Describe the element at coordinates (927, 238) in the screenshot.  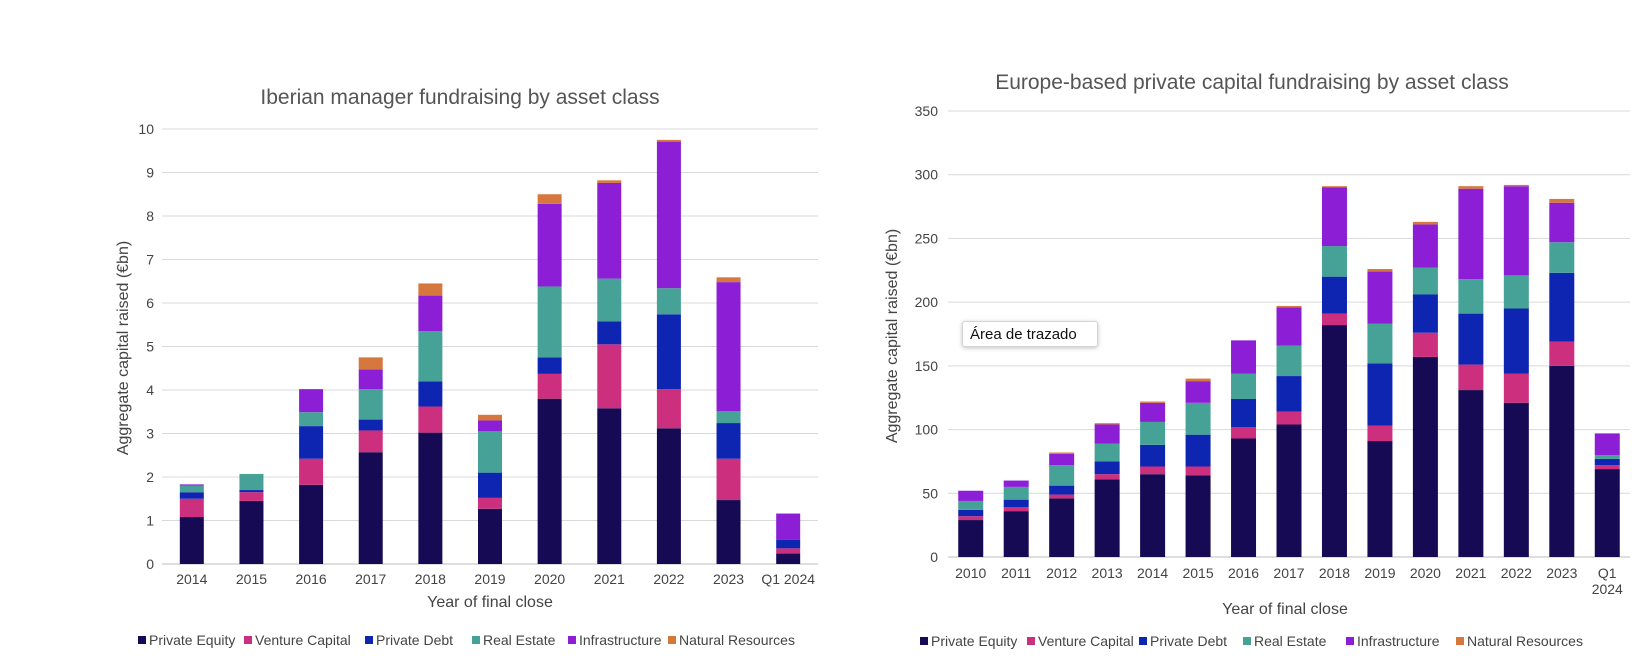
I see `y-tick-label: 250` at that location.